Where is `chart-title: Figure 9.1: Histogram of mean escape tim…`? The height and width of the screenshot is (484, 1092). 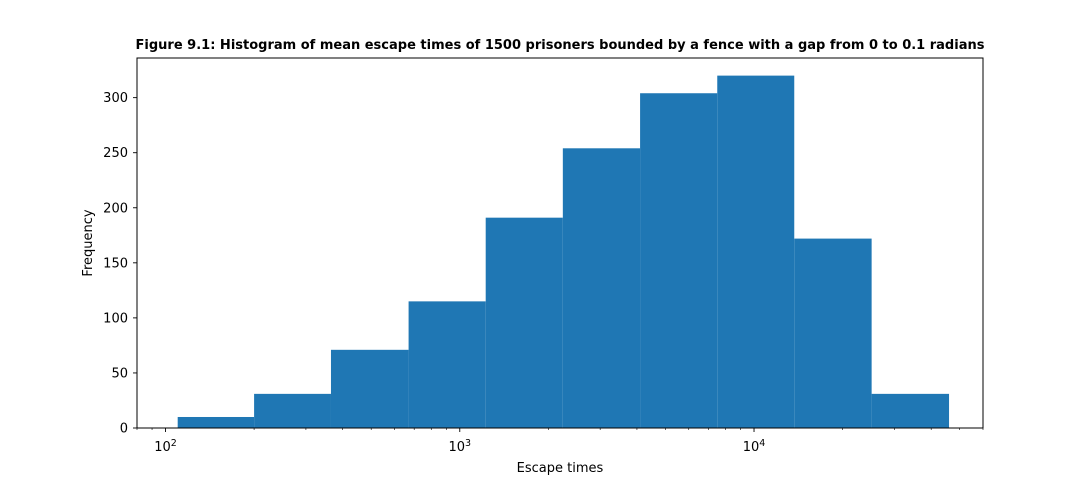 chart-title: Figure 9.1: Histogram of mean escape tim… is located at coordinates (560, 45).